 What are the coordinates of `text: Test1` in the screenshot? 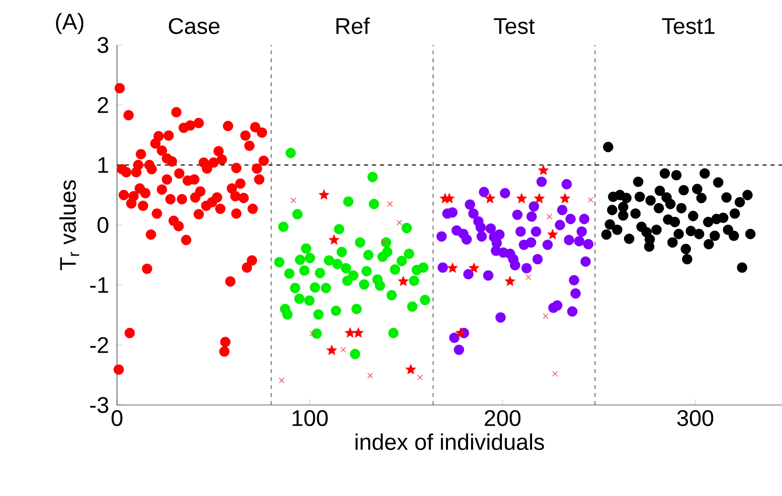 It's located at (688, 26).